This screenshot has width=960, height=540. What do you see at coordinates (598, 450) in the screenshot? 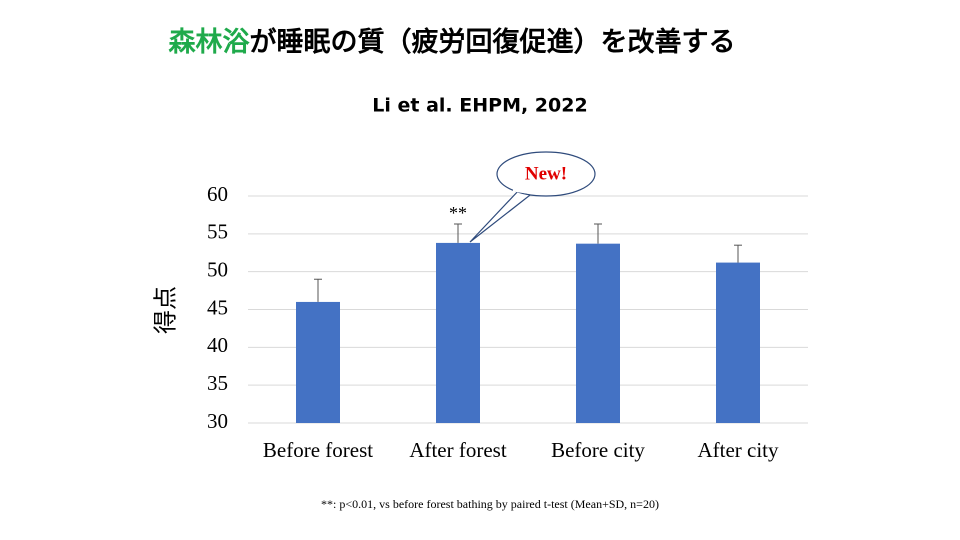
I see `x-tick-label: Before city` at bounding box center [598, 450].